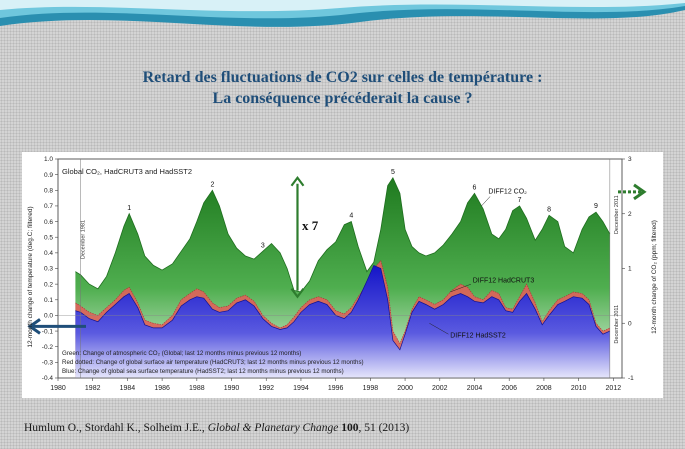  I want to click on peak-label: 9, so click(596, 206).